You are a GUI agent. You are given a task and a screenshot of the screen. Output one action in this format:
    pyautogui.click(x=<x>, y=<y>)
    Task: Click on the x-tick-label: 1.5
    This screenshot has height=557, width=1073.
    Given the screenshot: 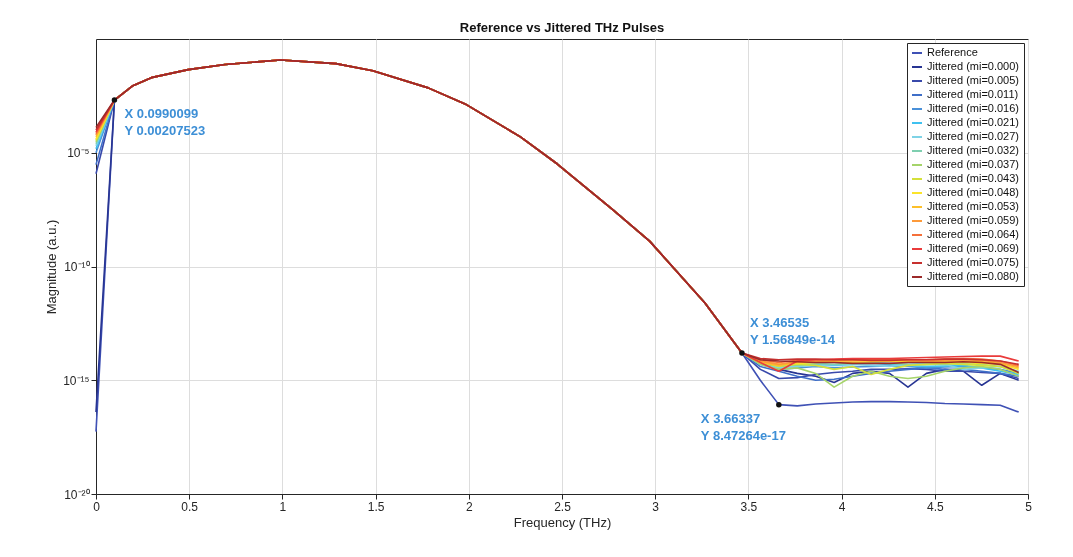 What is the action you would take?
    pyautogui.click(x=376, y=506)
    